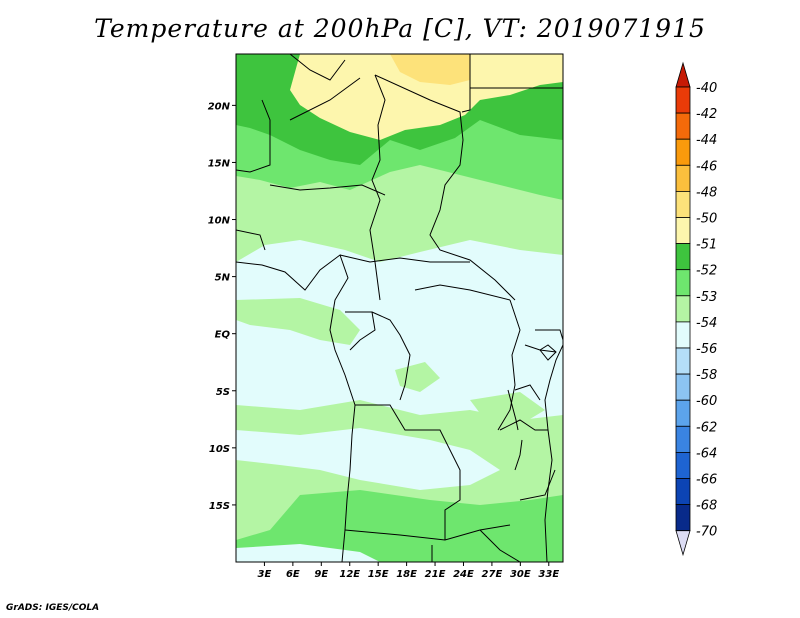  I want to click on colorbar-label: -48, so click(706, 192).